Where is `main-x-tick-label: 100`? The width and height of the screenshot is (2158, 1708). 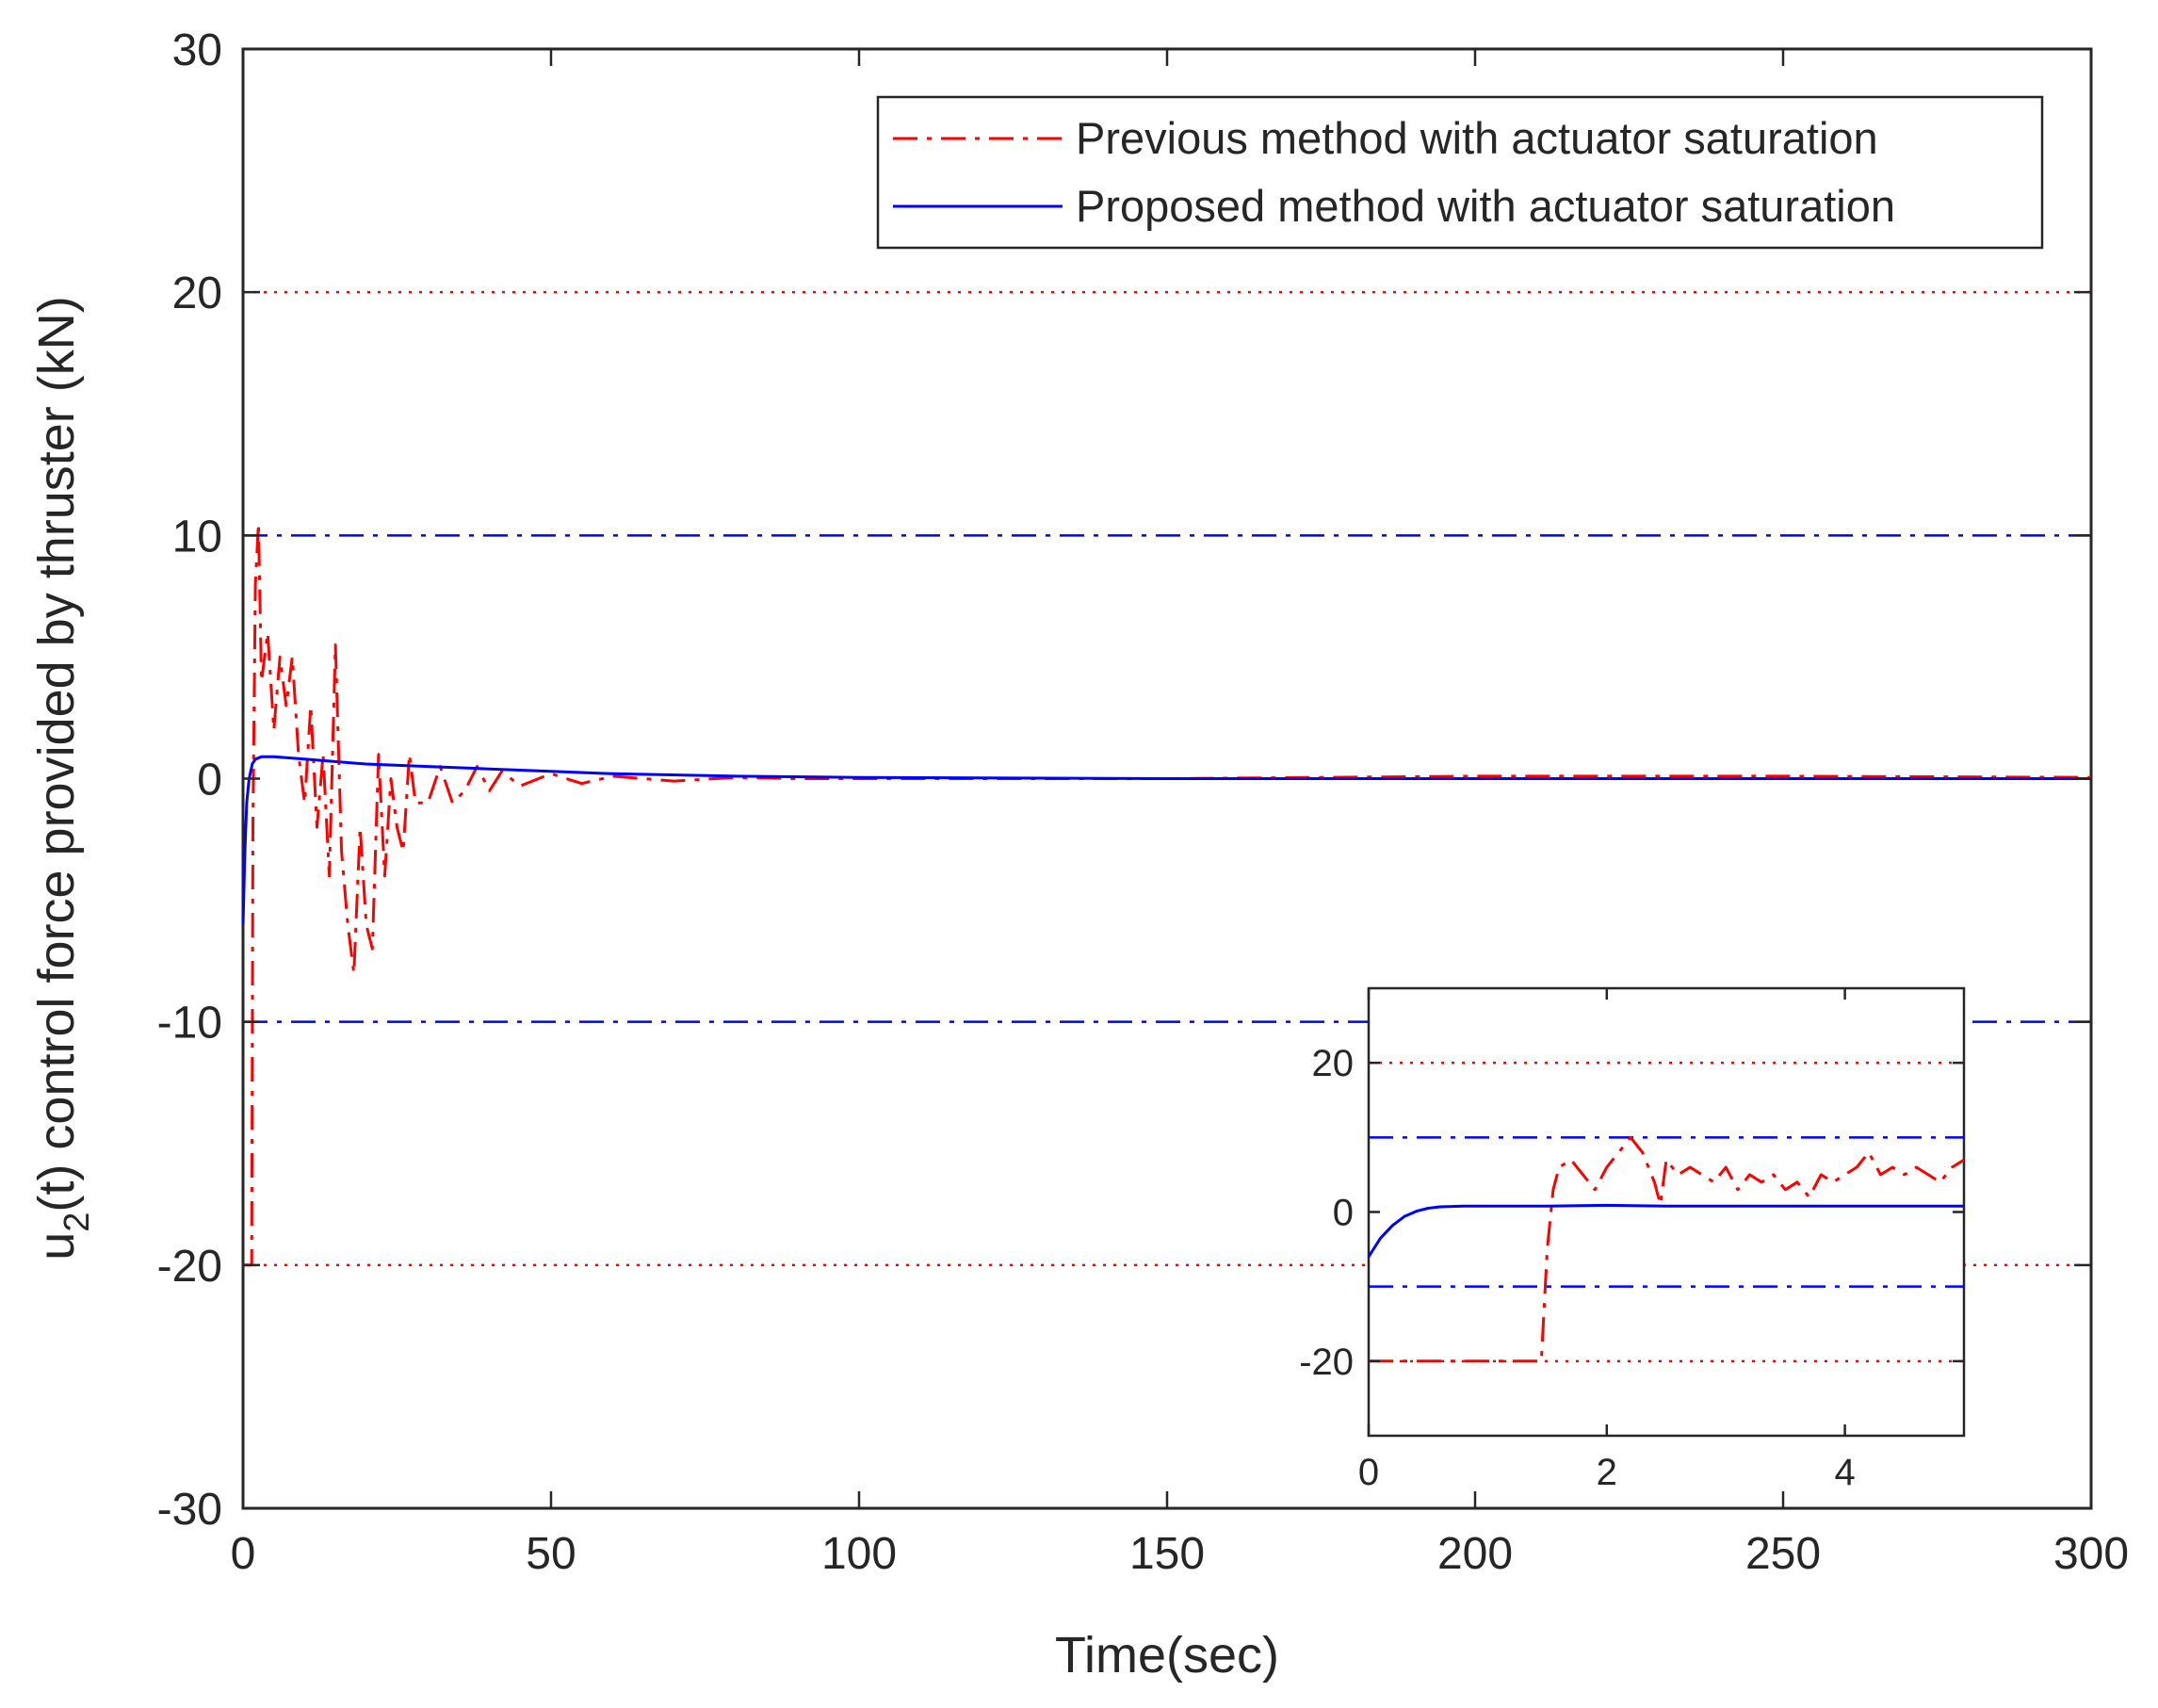
main-x-tick-label: 100 is located at coordinates (859, 1554).